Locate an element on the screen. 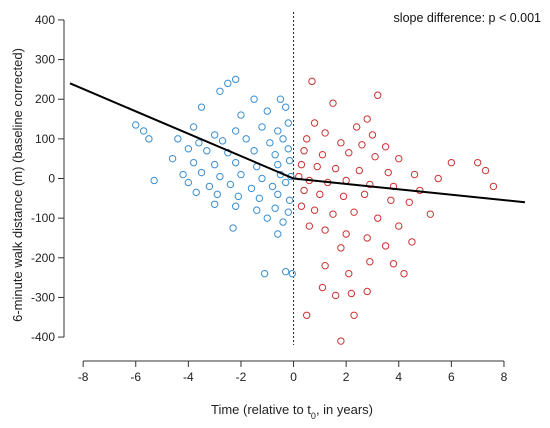 This screenshot has height=428, width=550. y-tick-label: -200 is located at coordinates (43, 258).